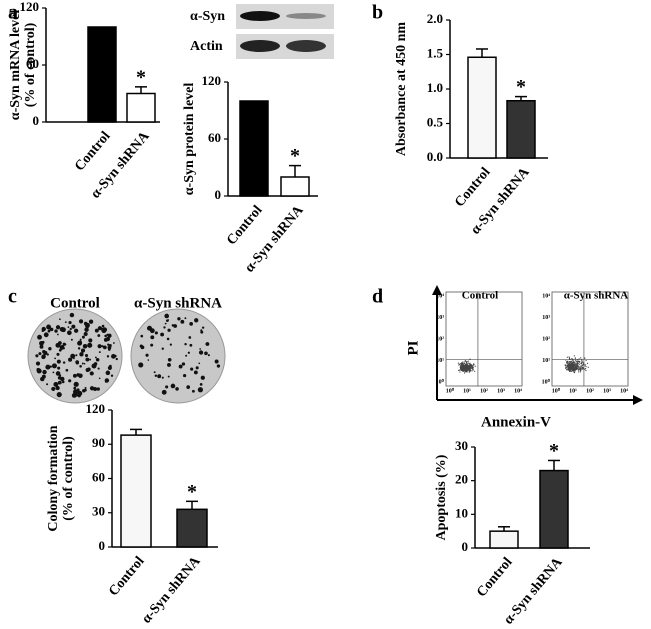 This screenshot has height=629, width=651. What do you see at coordinates (96, 408) in the screenshot?
I see `y-tick-label: 120` at bounding box center [96, 408].